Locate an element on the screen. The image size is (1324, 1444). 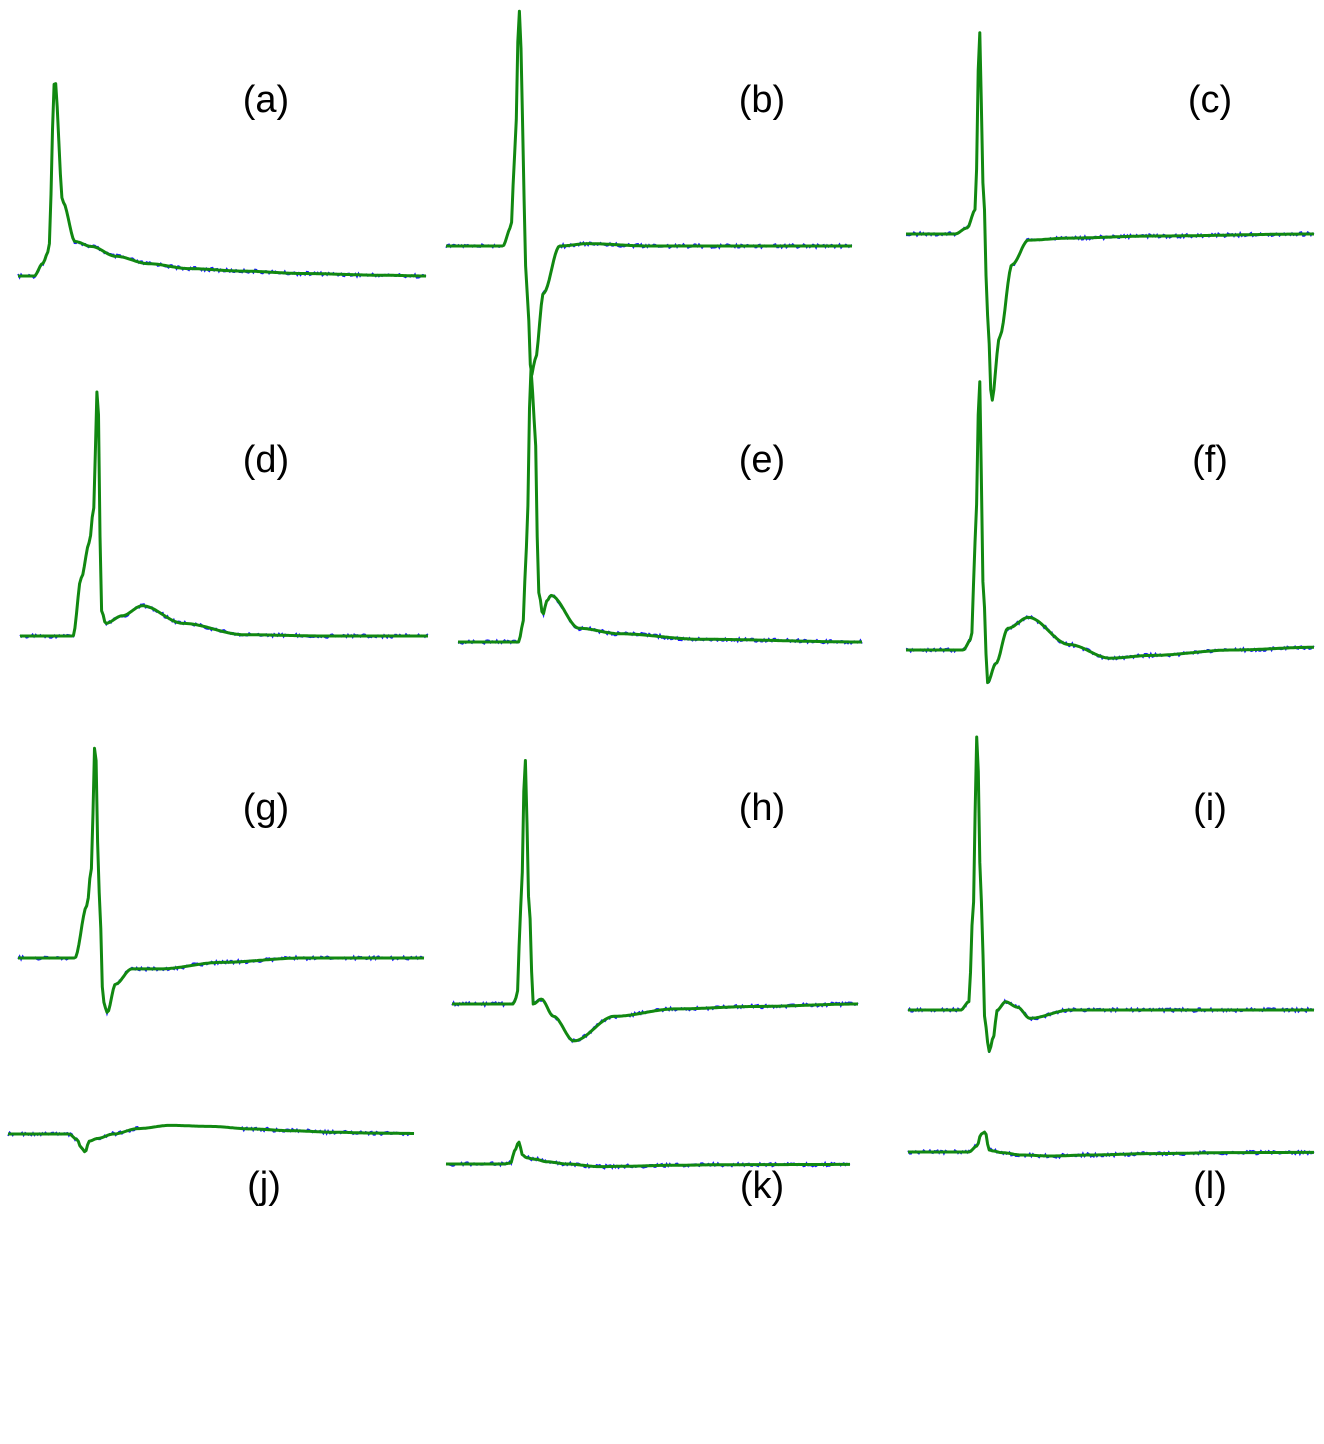
panel-e-label: (e) is located at coordinates (762, 460).